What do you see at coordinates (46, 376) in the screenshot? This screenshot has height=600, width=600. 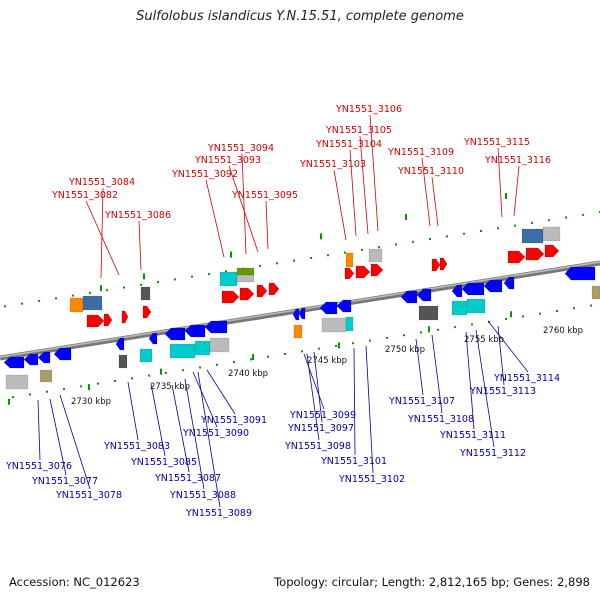 I see `khaki-feature` at bounding box center [46, 376].